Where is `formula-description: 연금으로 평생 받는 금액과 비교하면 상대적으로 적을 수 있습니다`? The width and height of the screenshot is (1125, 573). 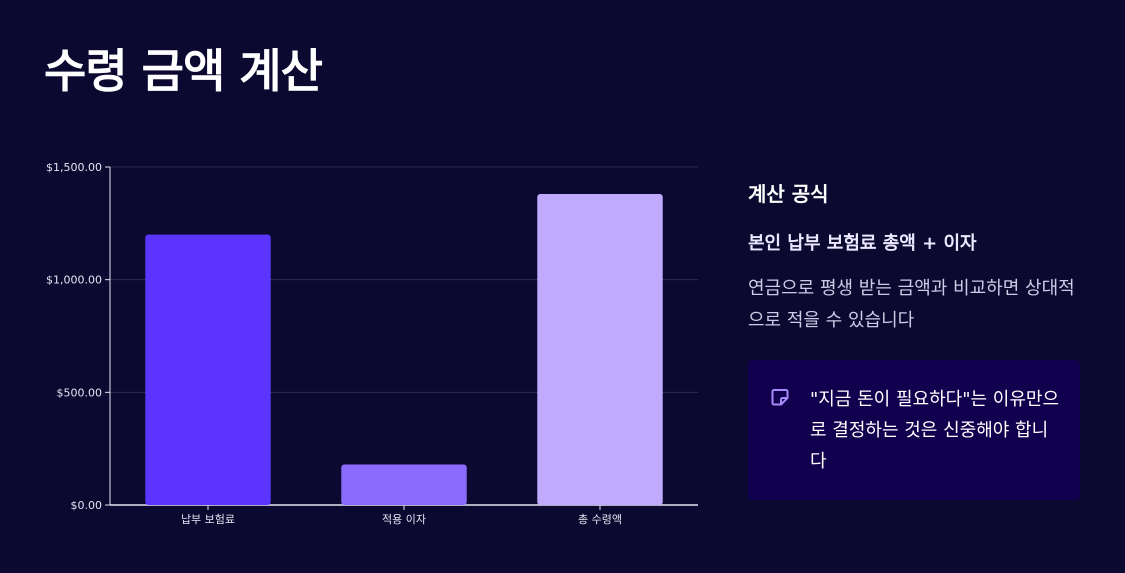
formula-description: 연금으로 평생 받는 금액과 비교하면 상대적으로 적을 수 있습니다 is located at coordinates (911, 304).